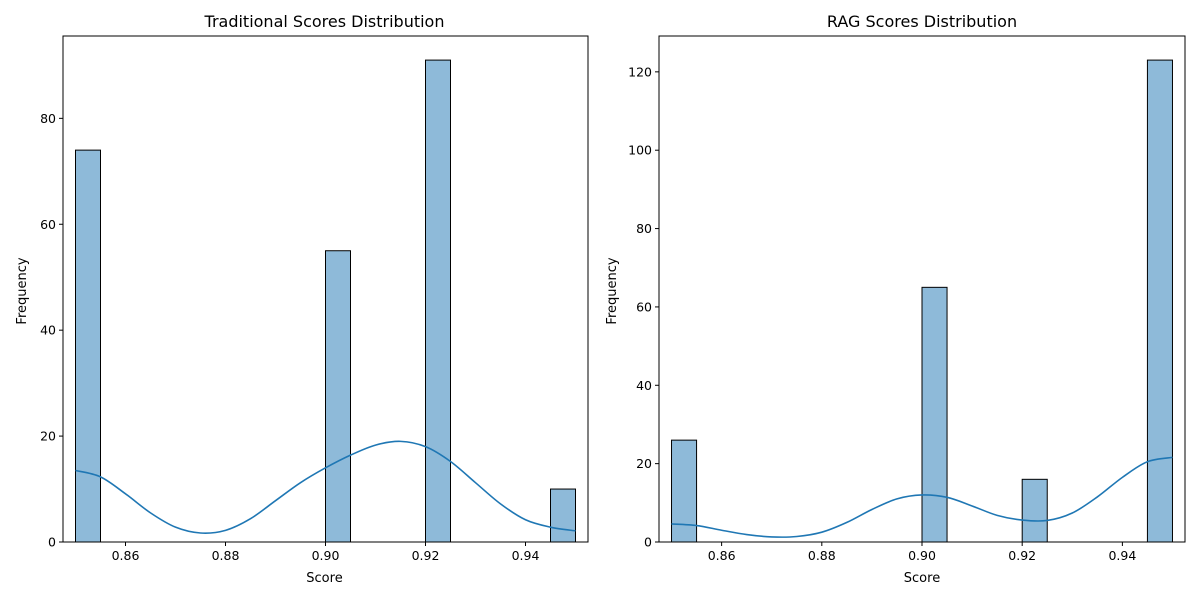 The image size is (1200, 604). Describe the element at coordinates (922, 21) in the screenshot. I see `chart-title: RAG Scores Distribution` at that location.